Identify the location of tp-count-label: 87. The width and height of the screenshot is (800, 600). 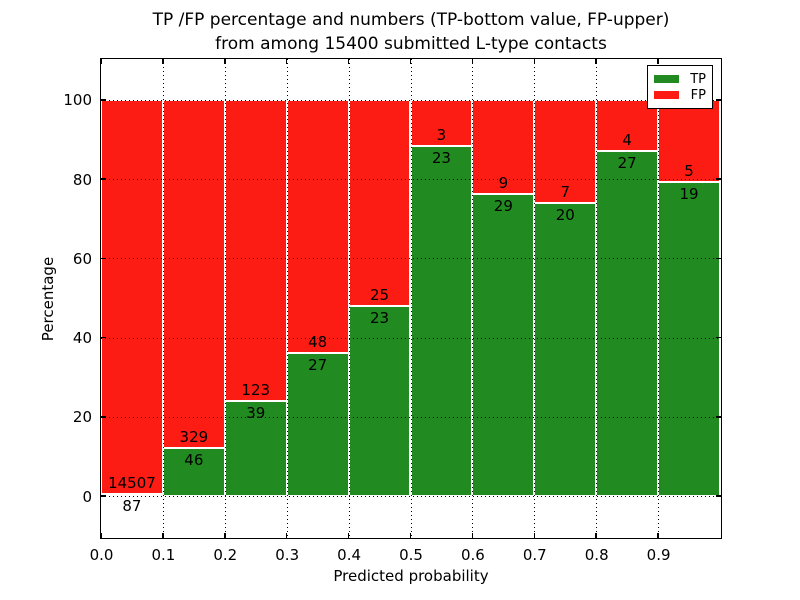
(132, 505).